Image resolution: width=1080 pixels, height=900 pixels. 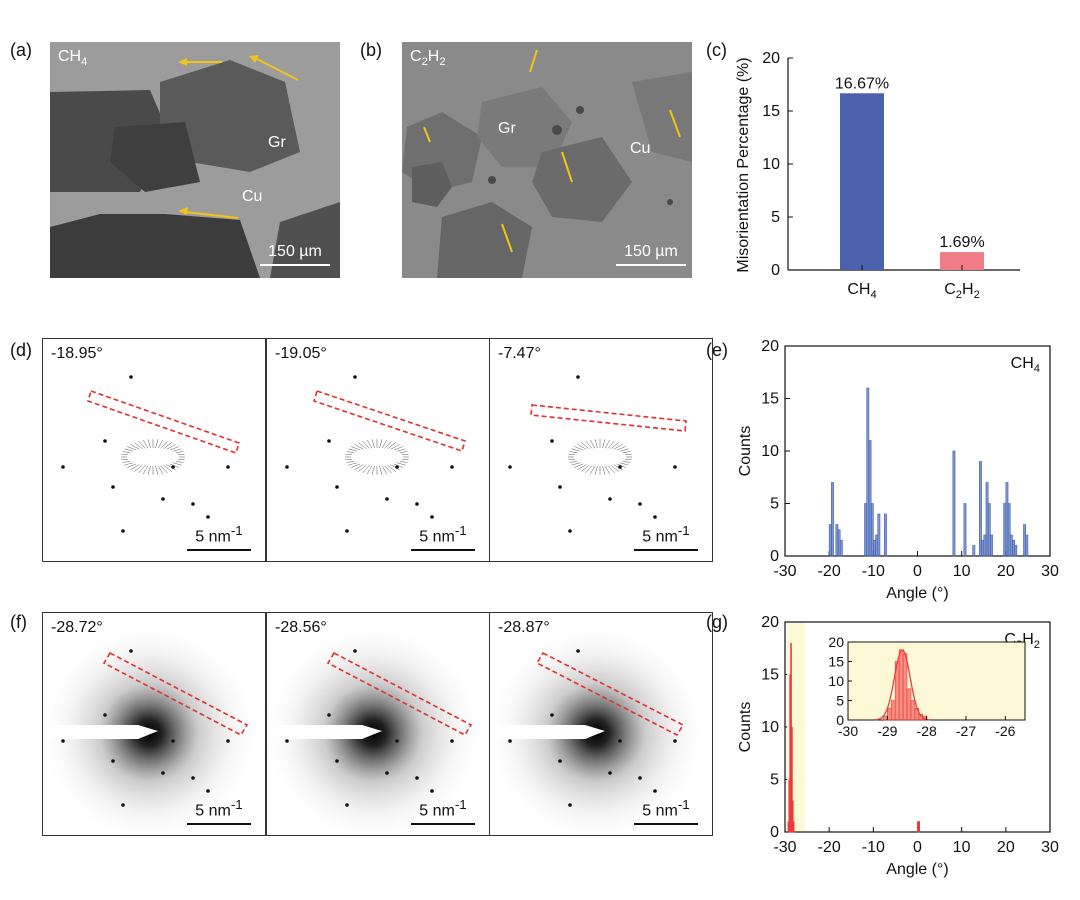 What do you see at coordinates (524, 627) in the screenshot?
I see `rotation-angle: -28.87°` at bounding box center [524, 627].